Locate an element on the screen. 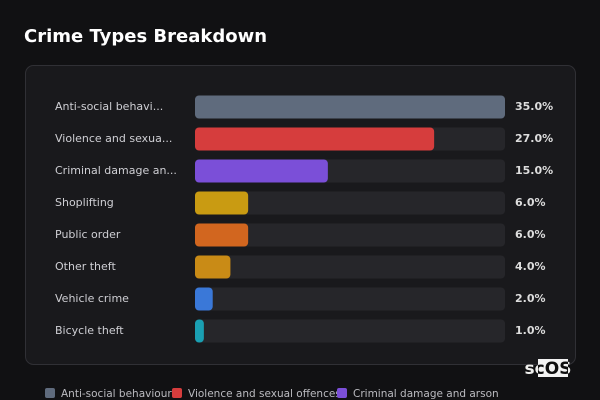 The width and height of the screenshot is (600, 400). chart-title: Crime Types Breakdown is located at coordinates (145, 36).